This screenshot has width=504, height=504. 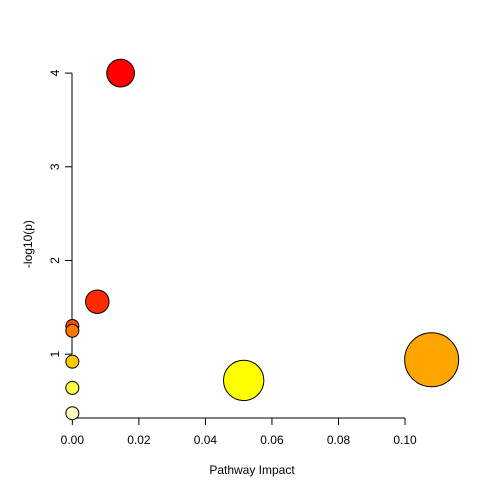 What do you see at coordinates (55, 166) in the screenshot?
I see `y-tick-label: 3` at bounding box center [55, 166].